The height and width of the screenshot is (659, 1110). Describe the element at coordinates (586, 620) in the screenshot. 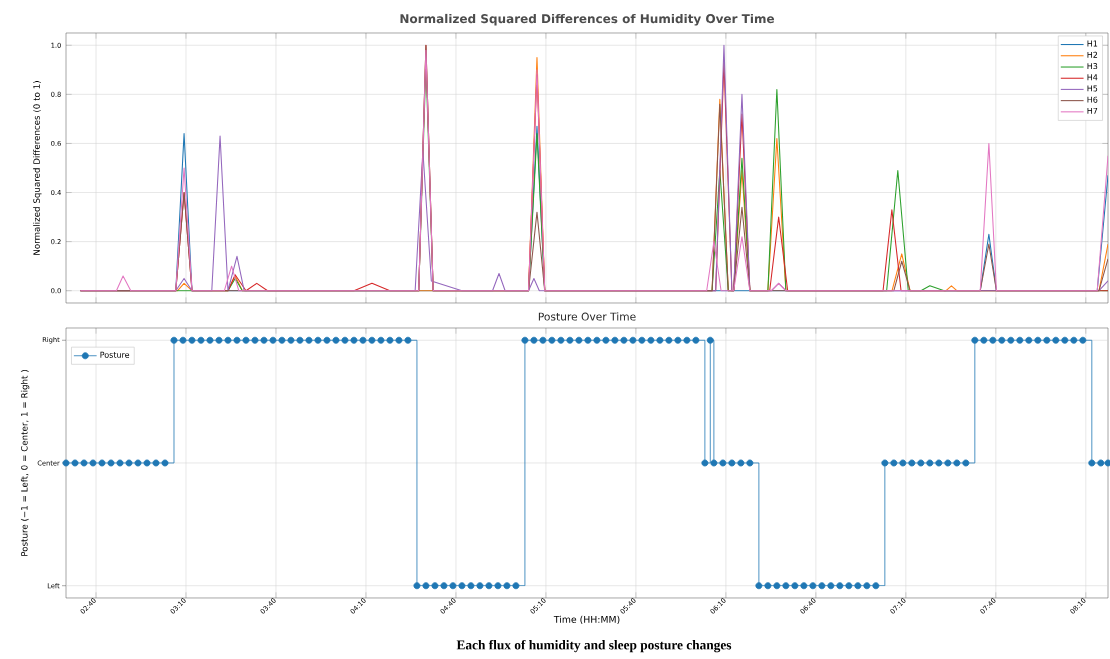

I see `x-axis-title: Time (HH:MM)` at that location.